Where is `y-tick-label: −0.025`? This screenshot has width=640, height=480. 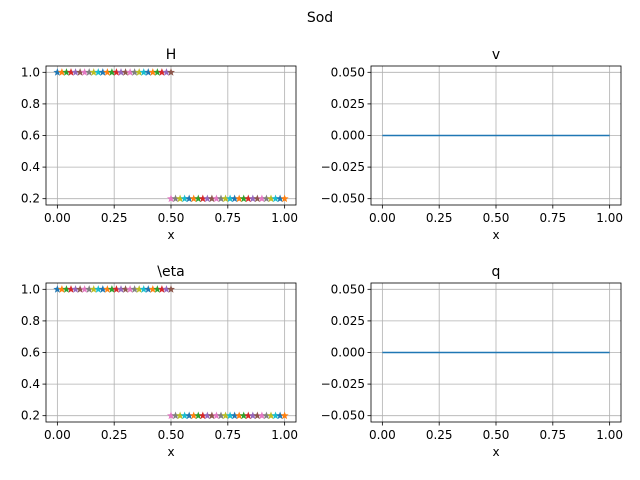
y-tick-label: −0.025 is located at coordinates (343, 384).